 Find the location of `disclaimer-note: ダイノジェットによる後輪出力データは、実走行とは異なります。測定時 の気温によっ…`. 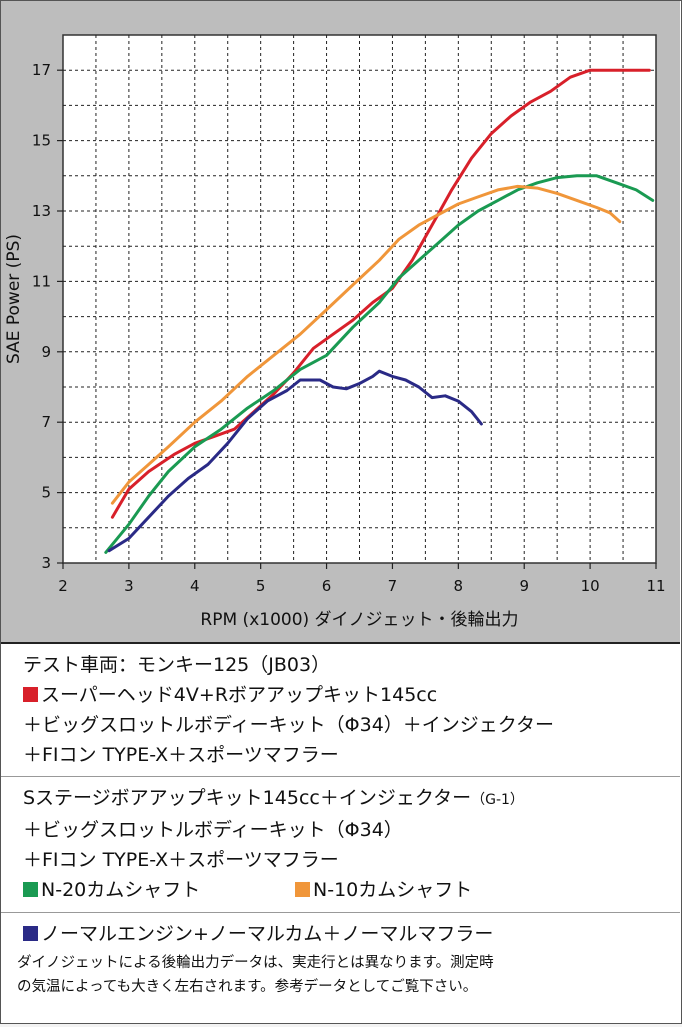

disclaimer-note: ダイノジェットによる後輪出力データは、実走行とは異なります。測定時 の気温によっ… is located at coordinates (343, 975).